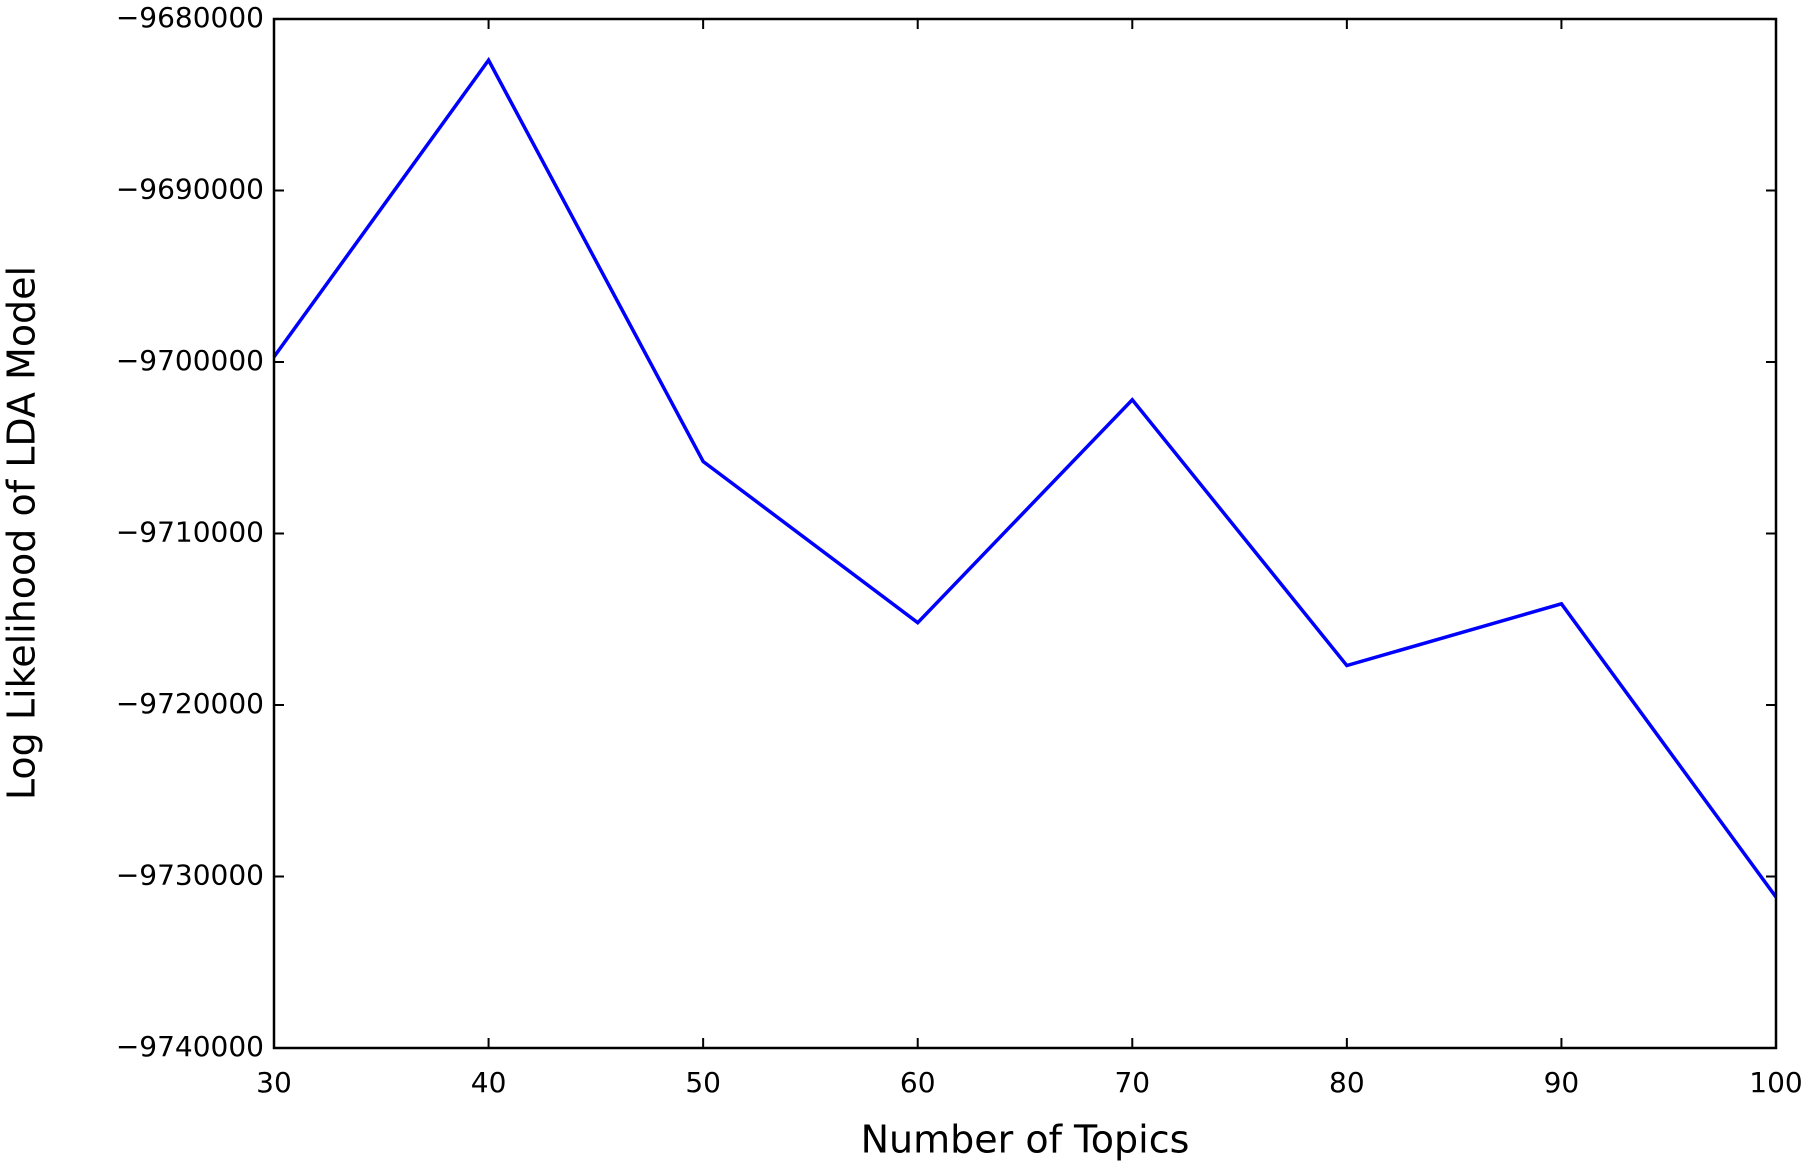 The width and height of the screenshot is (1813, 1173). What do you see at coordinates (489, 1082) in the screenshot?
I see `x-tick-label: 40` at bounding box center [489, 1082].